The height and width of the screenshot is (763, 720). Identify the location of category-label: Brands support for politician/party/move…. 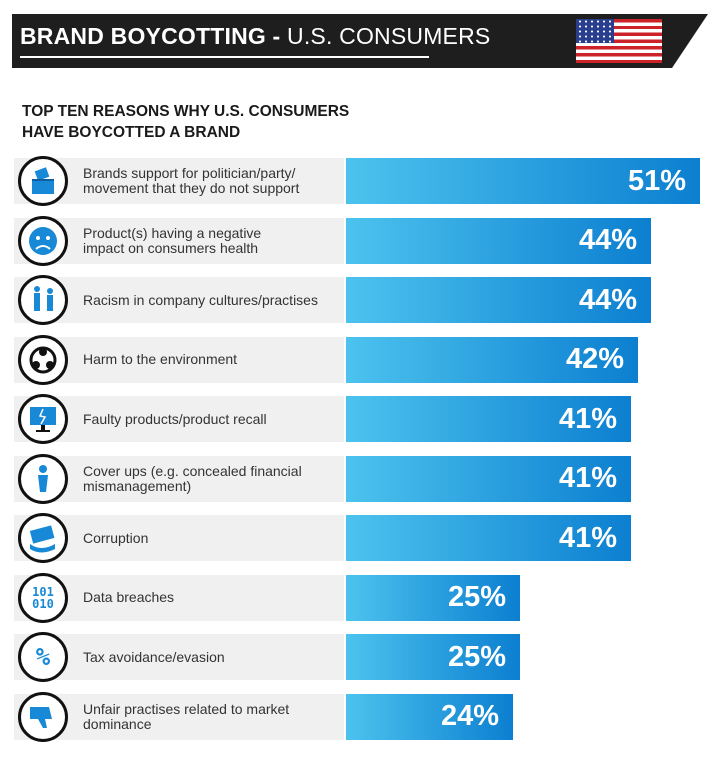
(214, 181).